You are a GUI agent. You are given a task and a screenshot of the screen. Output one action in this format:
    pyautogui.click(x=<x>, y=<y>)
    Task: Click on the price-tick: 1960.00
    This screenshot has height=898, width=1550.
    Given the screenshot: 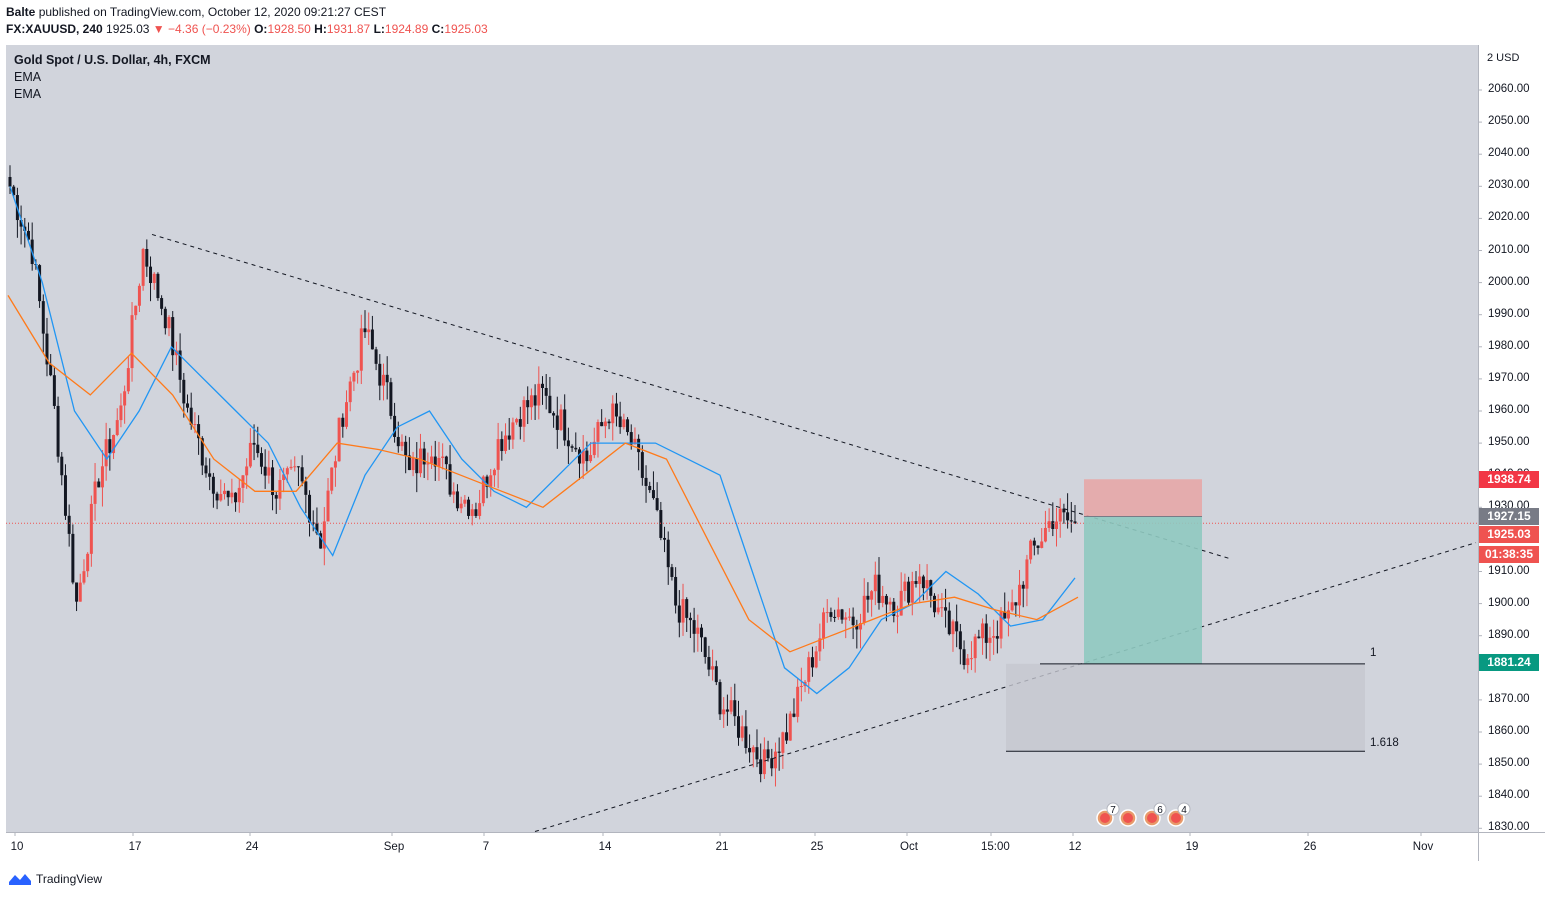 What is the action you would take?
    pyautogui.click(x=1509, y=410)
    